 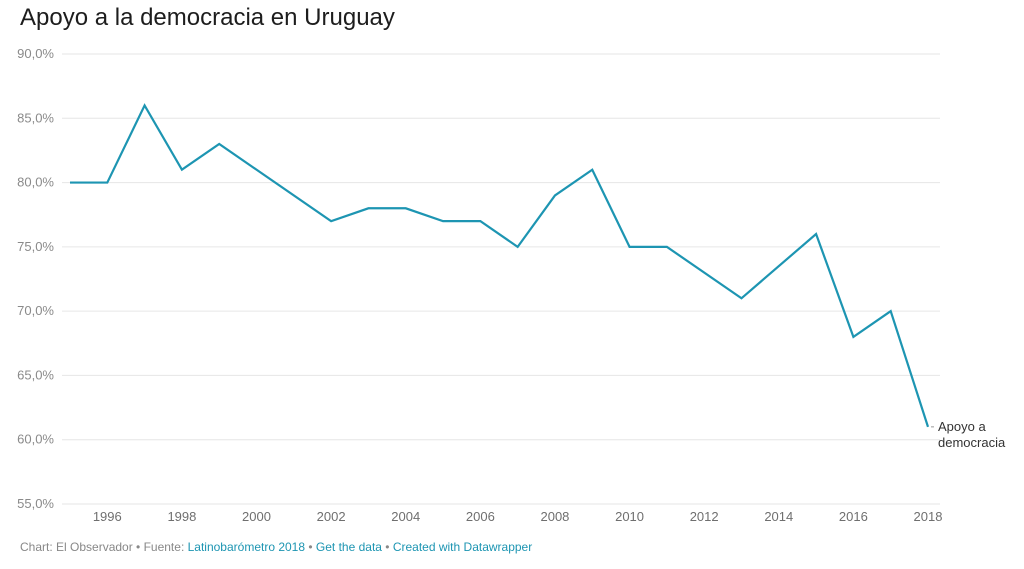 What do you see at coordinates (629, 516) in the screenshot?
I see `x-tick-label: 2010` at bounding box center [629, 516].